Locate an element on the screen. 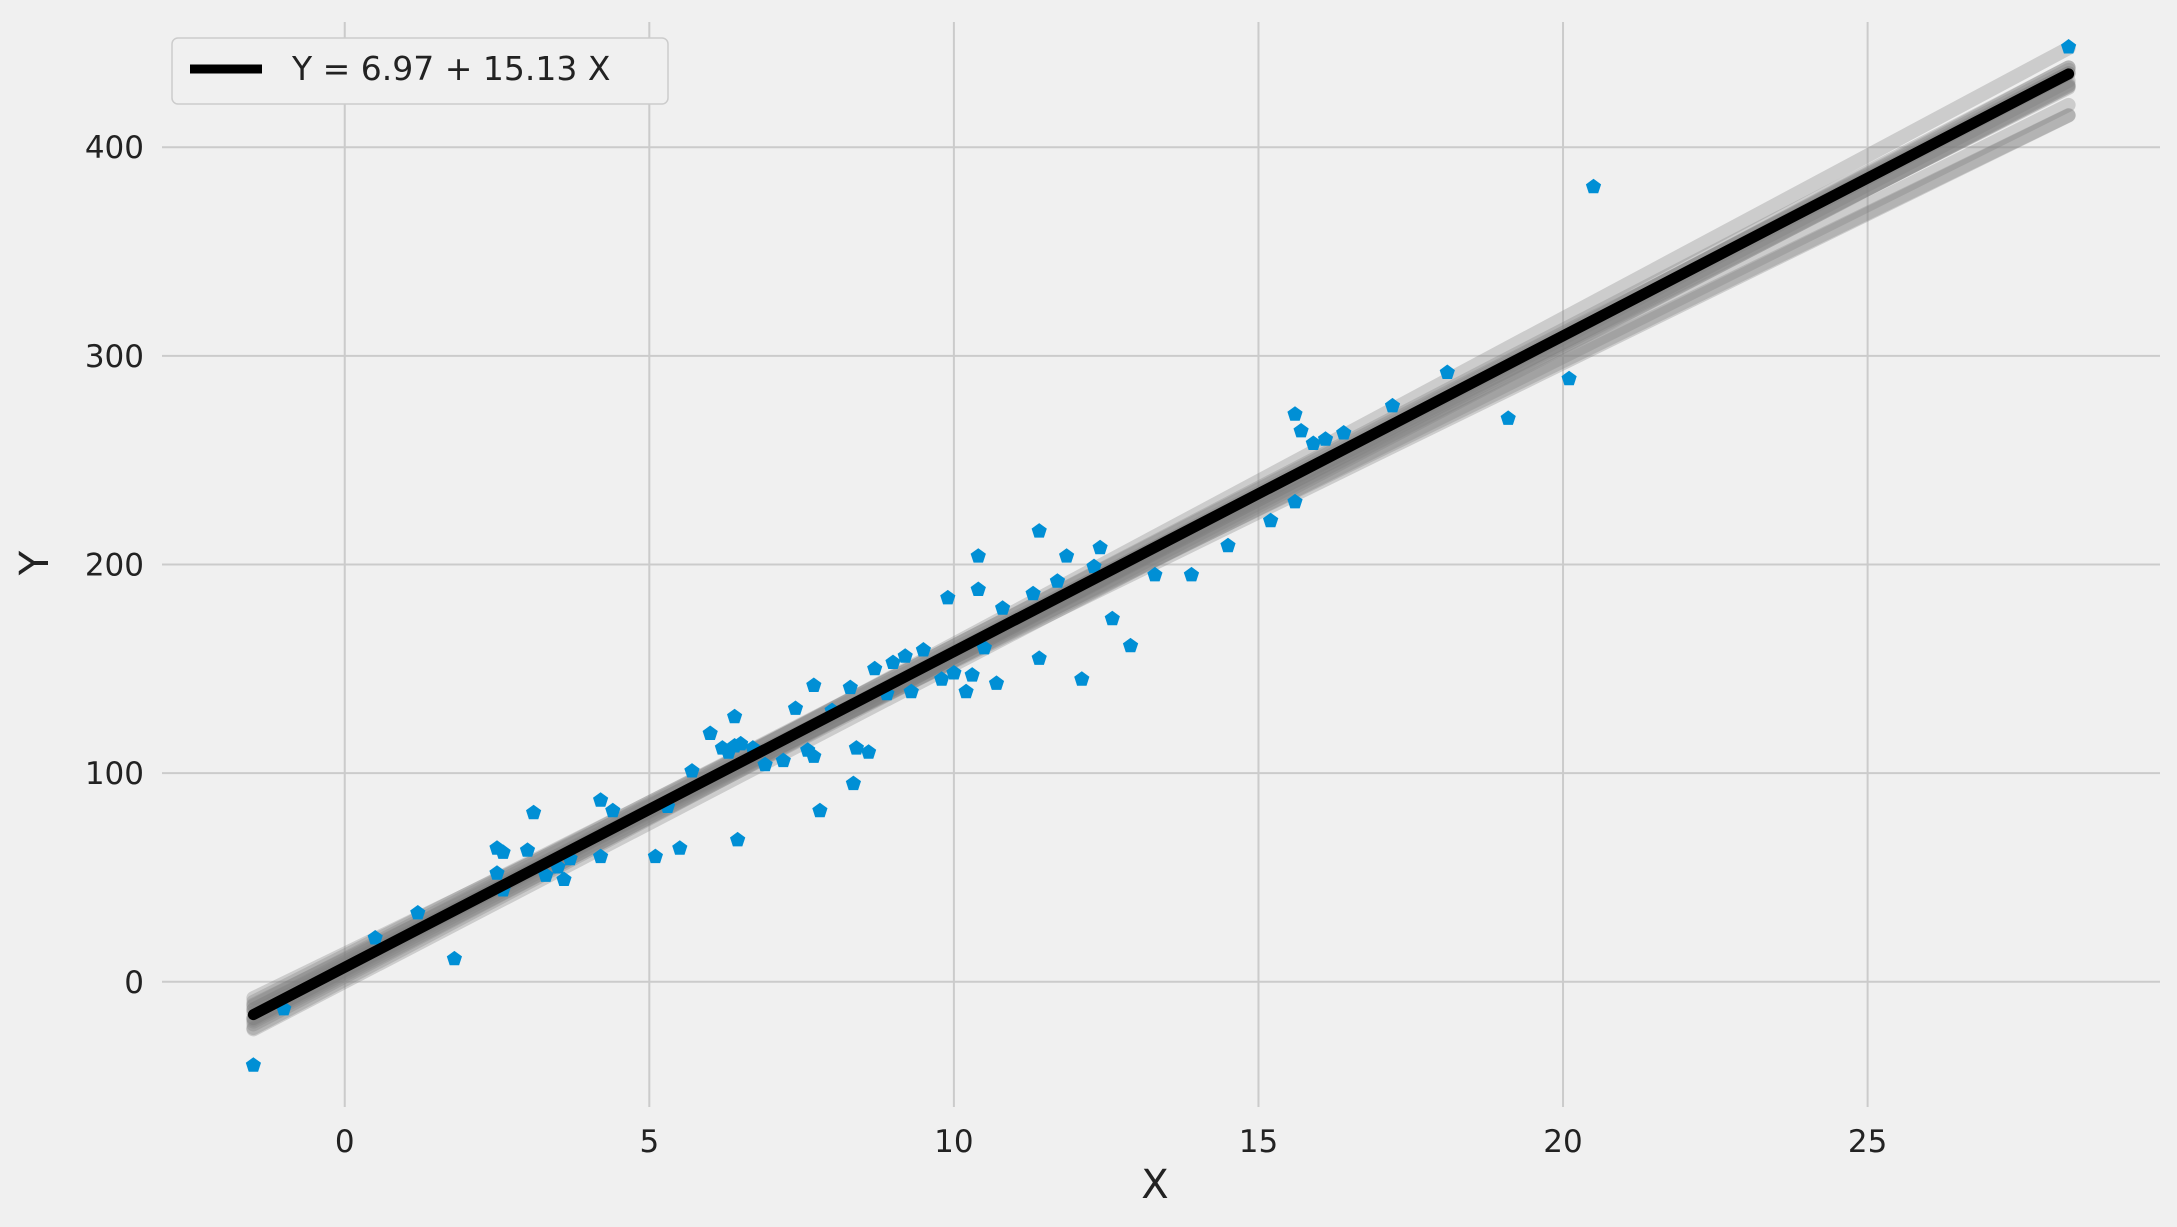 This screenshot has height=1227, width=2177. x-tick-label: 25 is located at coordinates (1867, 1142).